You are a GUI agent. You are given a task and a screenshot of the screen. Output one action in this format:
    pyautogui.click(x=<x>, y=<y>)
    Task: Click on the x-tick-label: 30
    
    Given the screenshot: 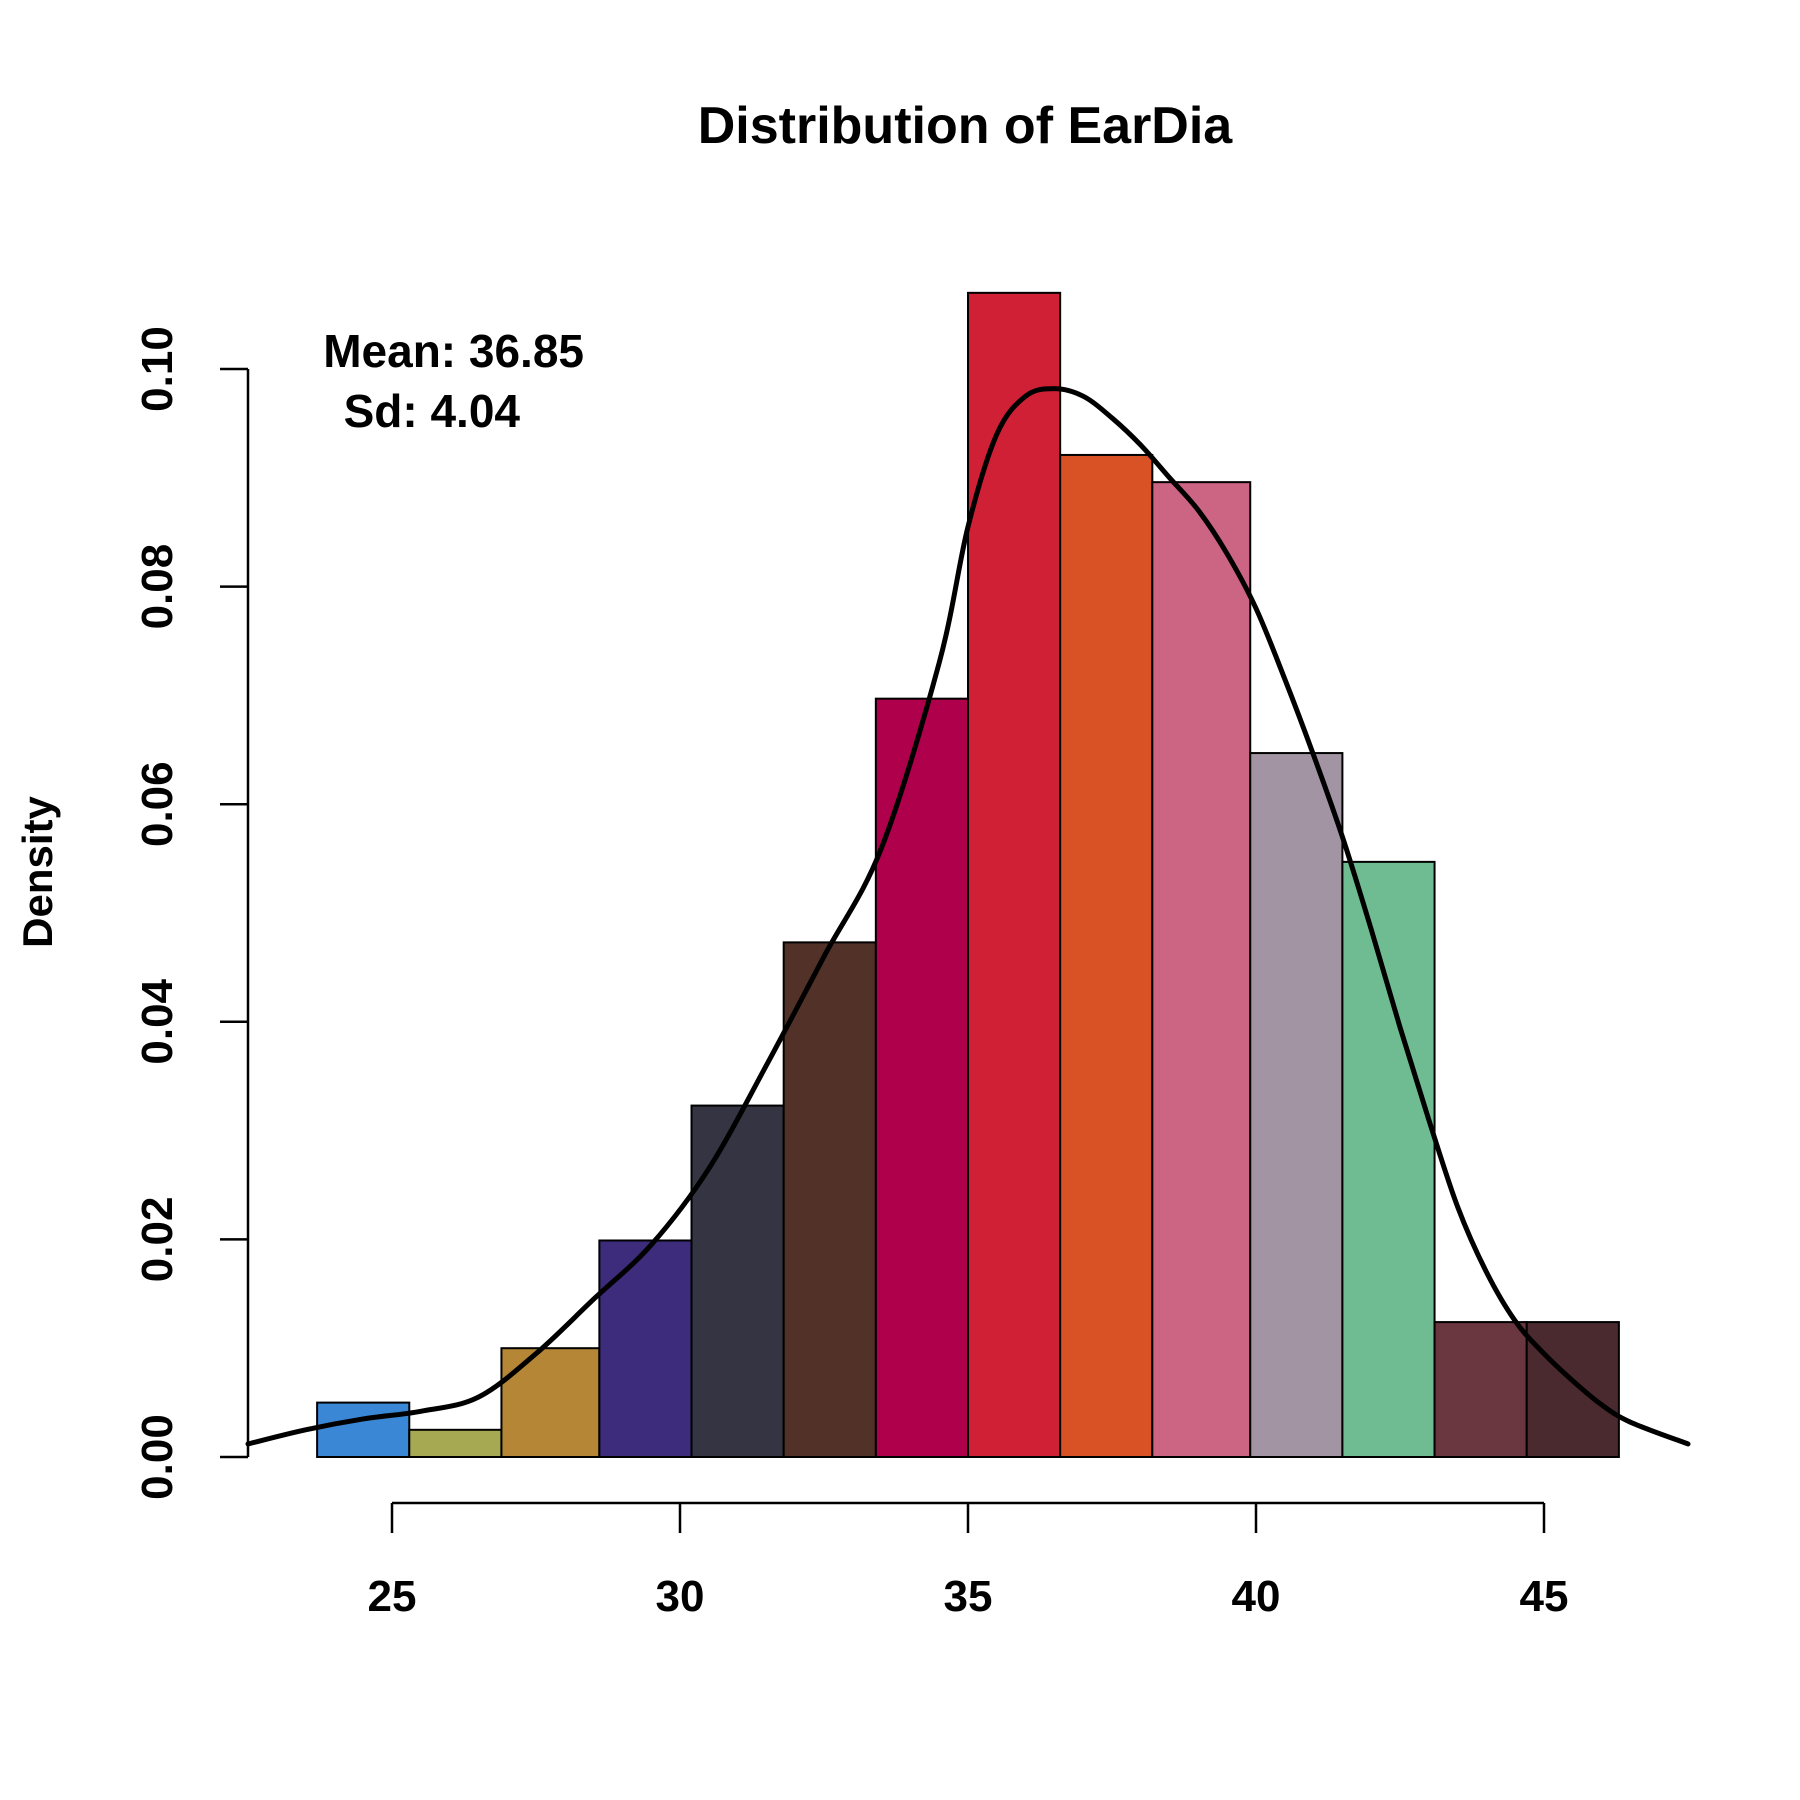 What is the action you would take?
    pyautogui.click(x=680, y=1596)
    